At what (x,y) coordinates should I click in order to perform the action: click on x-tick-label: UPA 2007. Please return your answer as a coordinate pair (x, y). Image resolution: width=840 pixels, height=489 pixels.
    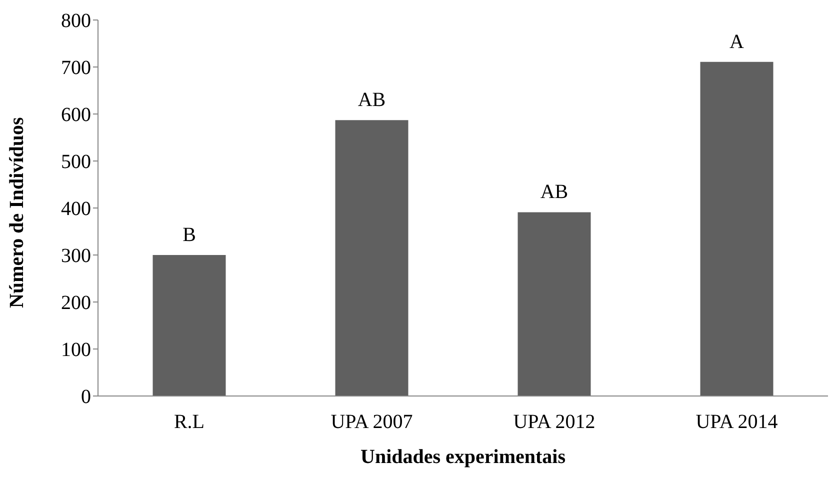
    Looking at the image, I should click on (371, 422).